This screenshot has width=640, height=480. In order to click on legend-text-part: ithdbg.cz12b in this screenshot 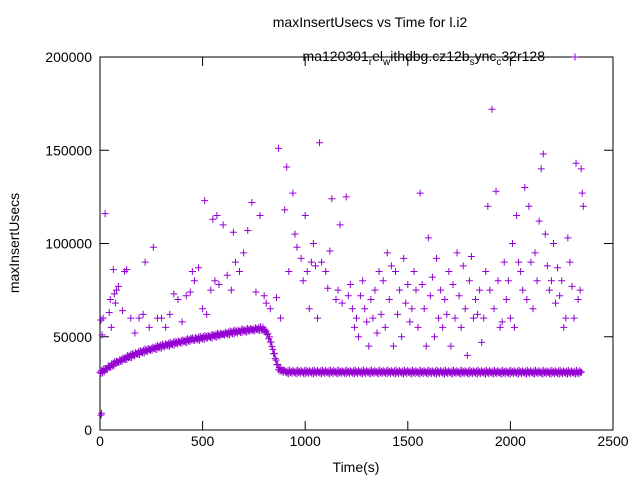, I will do `click(430, 56)`.